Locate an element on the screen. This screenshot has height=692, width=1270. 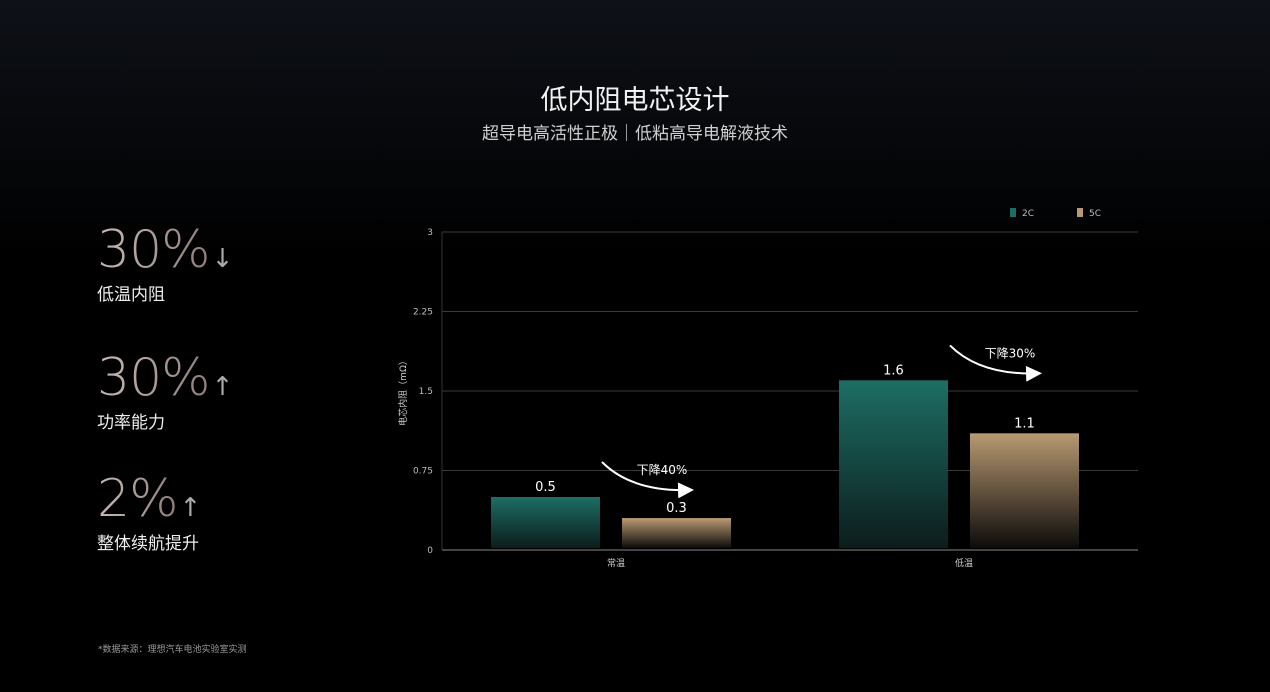
y-axis-label: 电芯内阻（mΩ） is located at coordinates (403, 391).